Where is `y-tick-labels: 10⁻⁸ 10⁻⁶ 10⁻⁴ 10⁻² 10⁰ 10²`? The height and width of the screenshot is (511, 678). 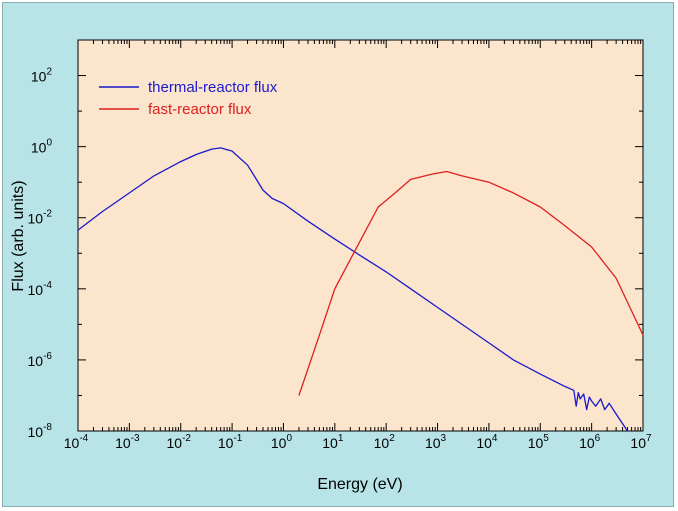 y-tick-labels: 10⁻⁸ 10⁻⁶ 10⁻⁴ 10⁻² 10⁰ 10² is located at coordinates (40, 253).